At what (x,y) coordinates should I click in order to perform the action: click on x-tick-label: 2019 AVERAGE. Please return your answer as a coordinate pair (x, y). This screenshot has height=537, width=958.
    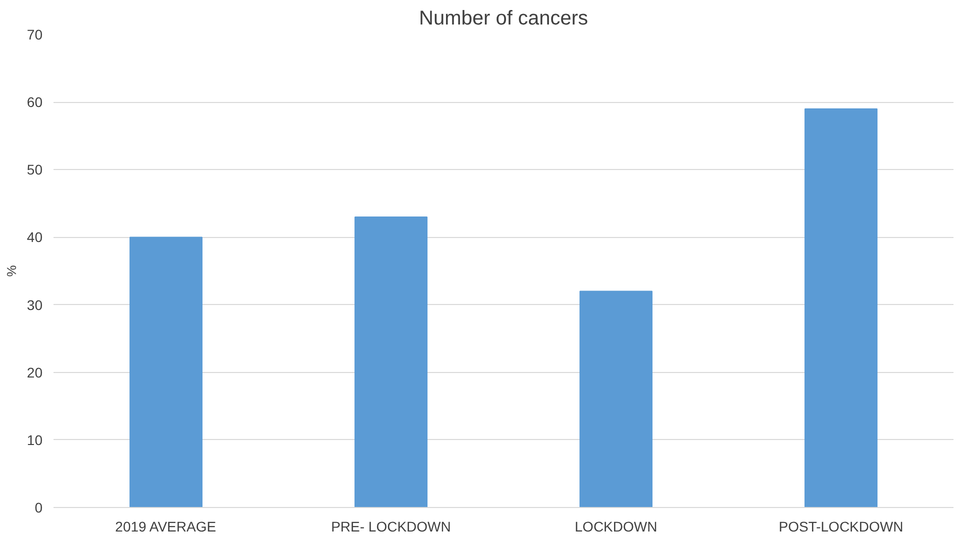
    Looking at the image, I should click on (165, 526).